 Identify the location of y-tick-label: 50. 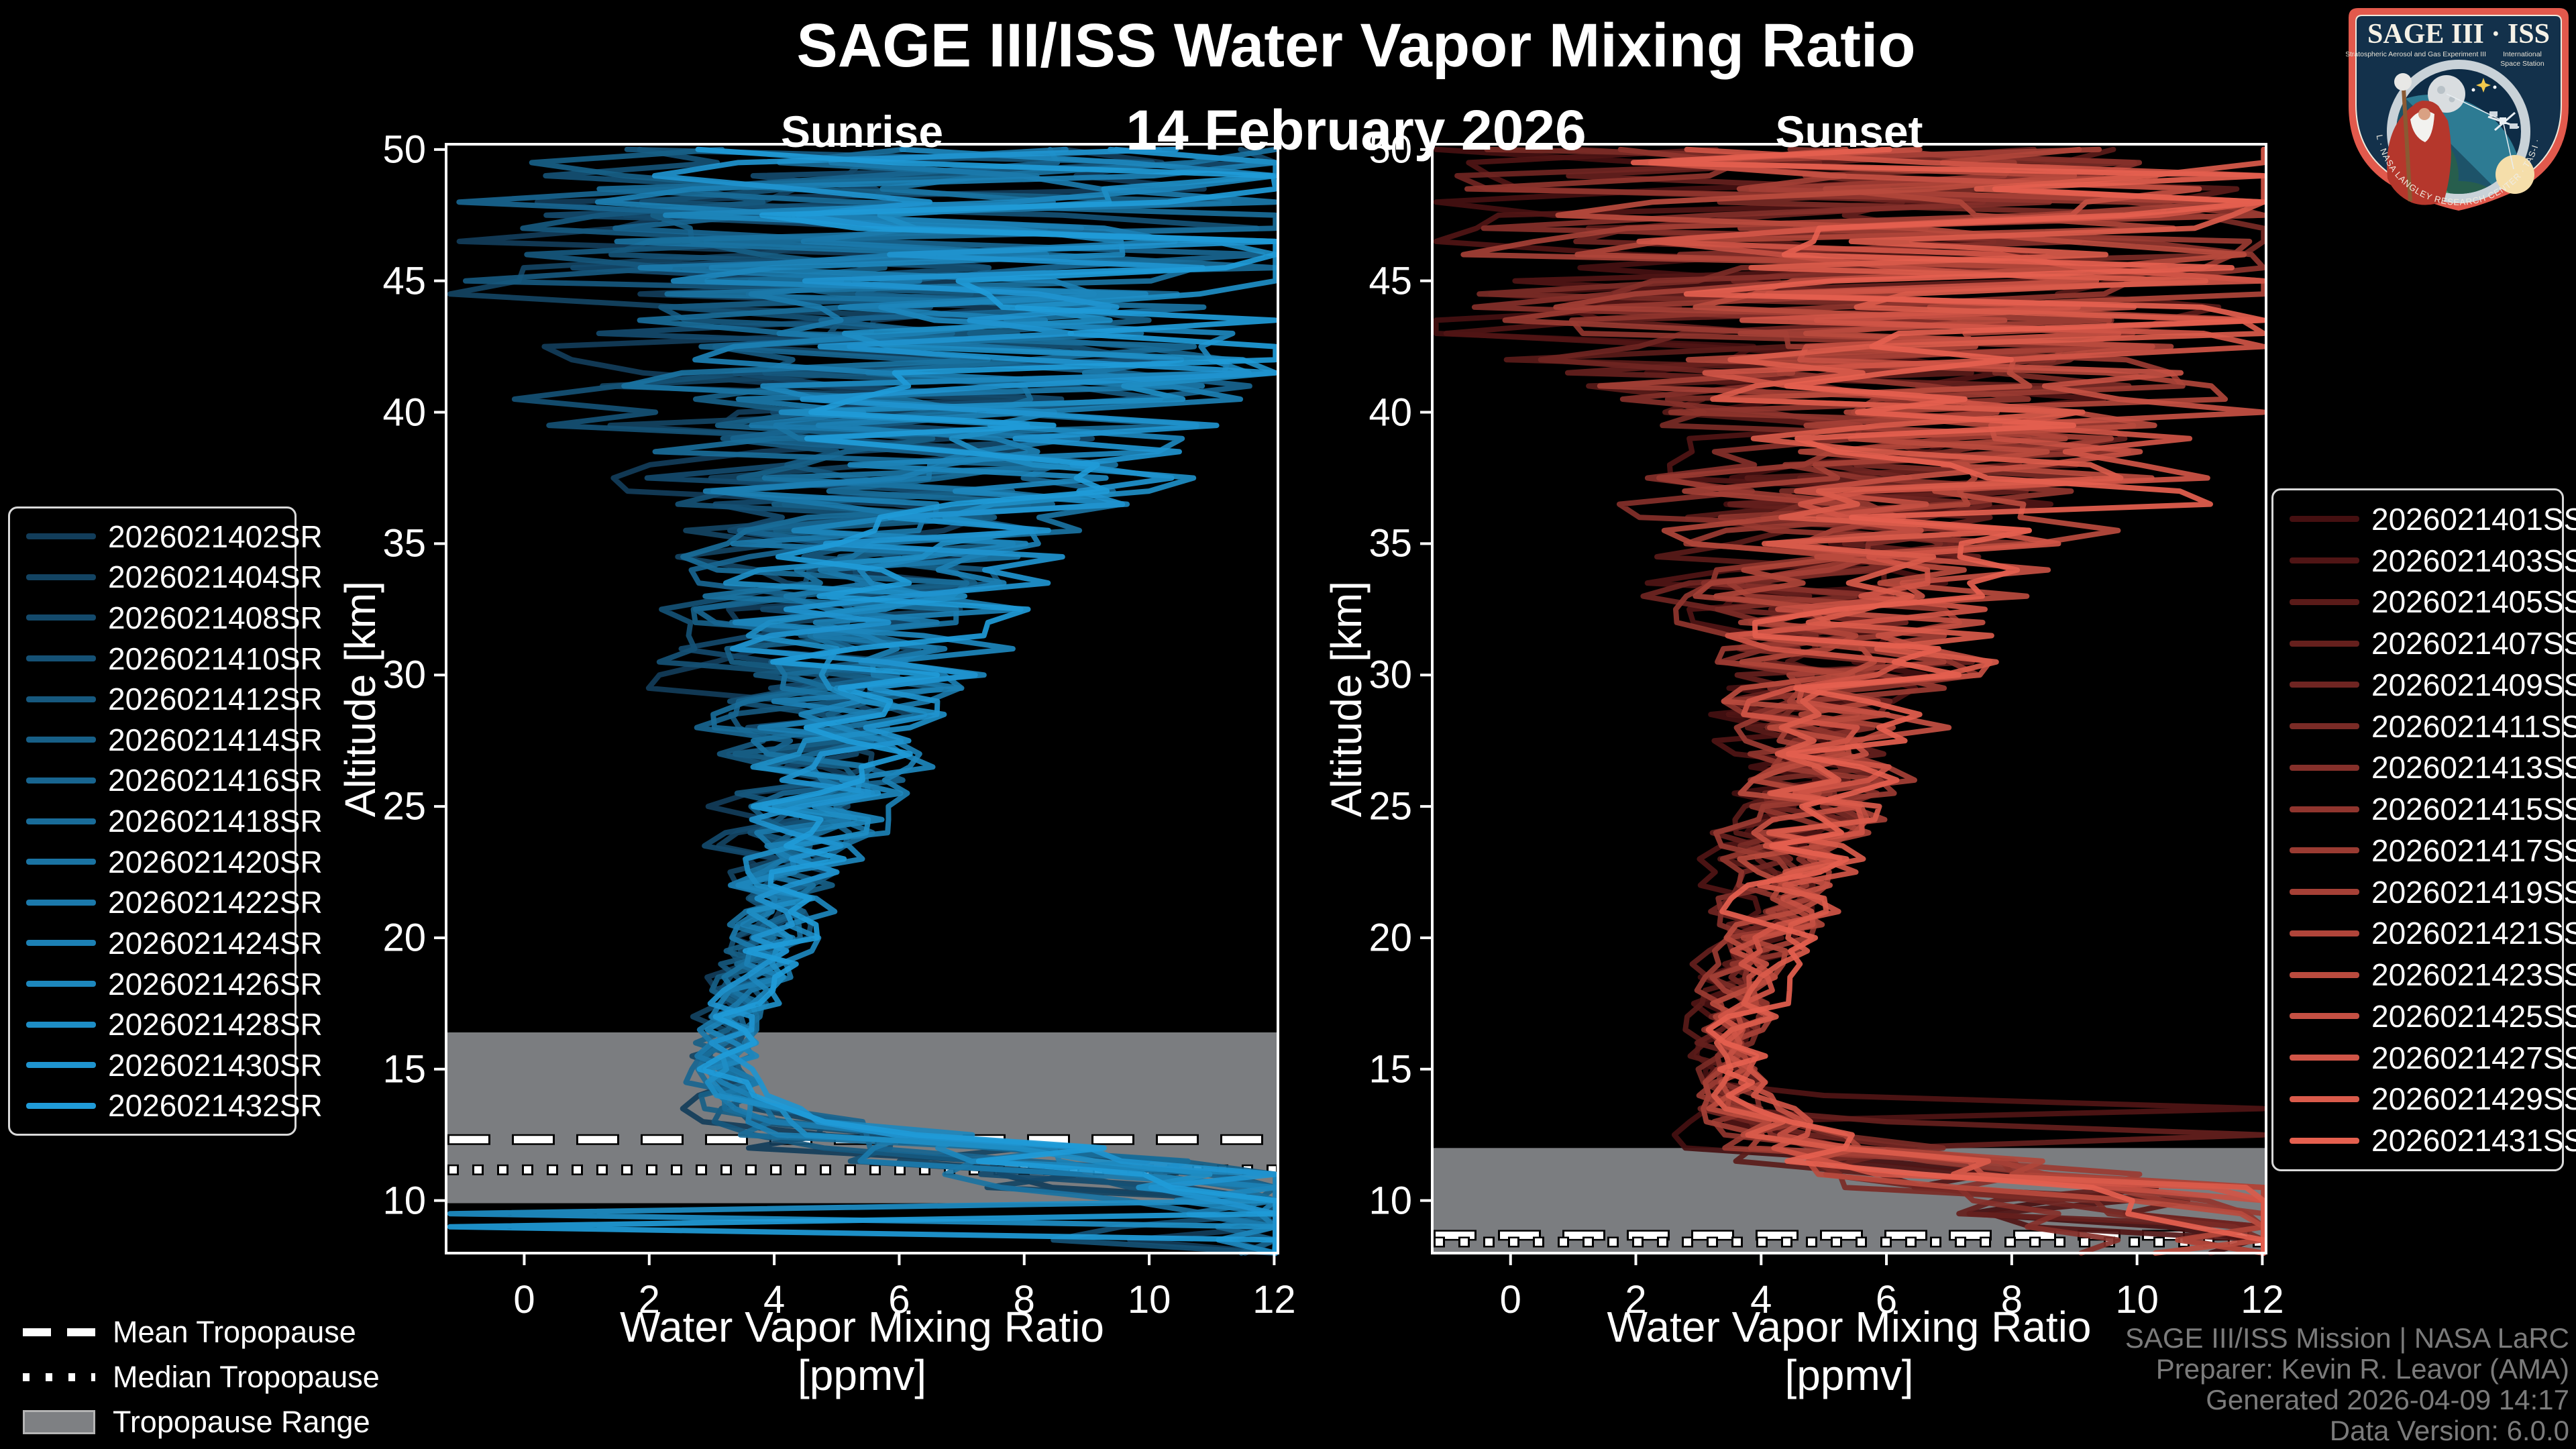
(1390, 149).